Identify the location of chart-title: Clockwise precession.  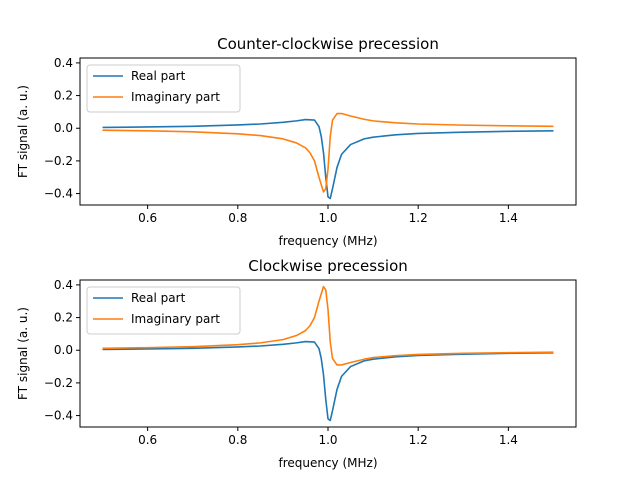
(328, 266).